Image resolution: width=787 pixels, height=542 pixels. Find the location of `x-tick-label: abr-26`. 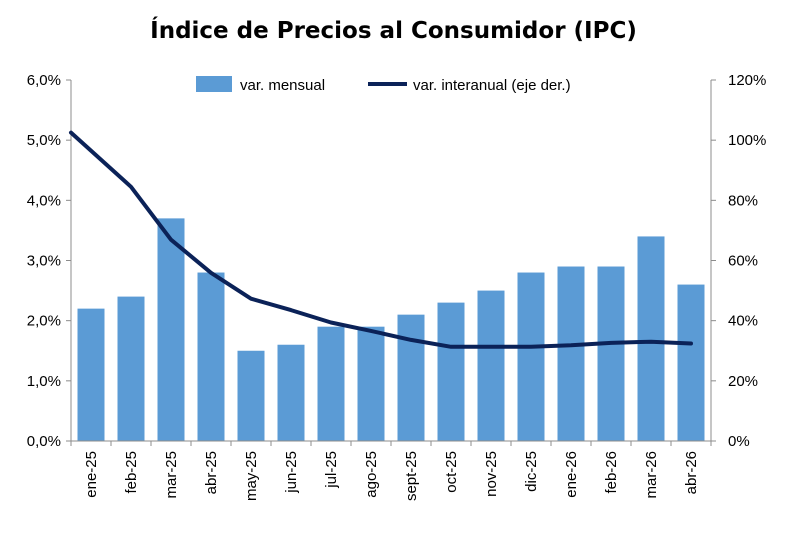

x-tick-label: abr-26 is located at coordinates (691, 472).